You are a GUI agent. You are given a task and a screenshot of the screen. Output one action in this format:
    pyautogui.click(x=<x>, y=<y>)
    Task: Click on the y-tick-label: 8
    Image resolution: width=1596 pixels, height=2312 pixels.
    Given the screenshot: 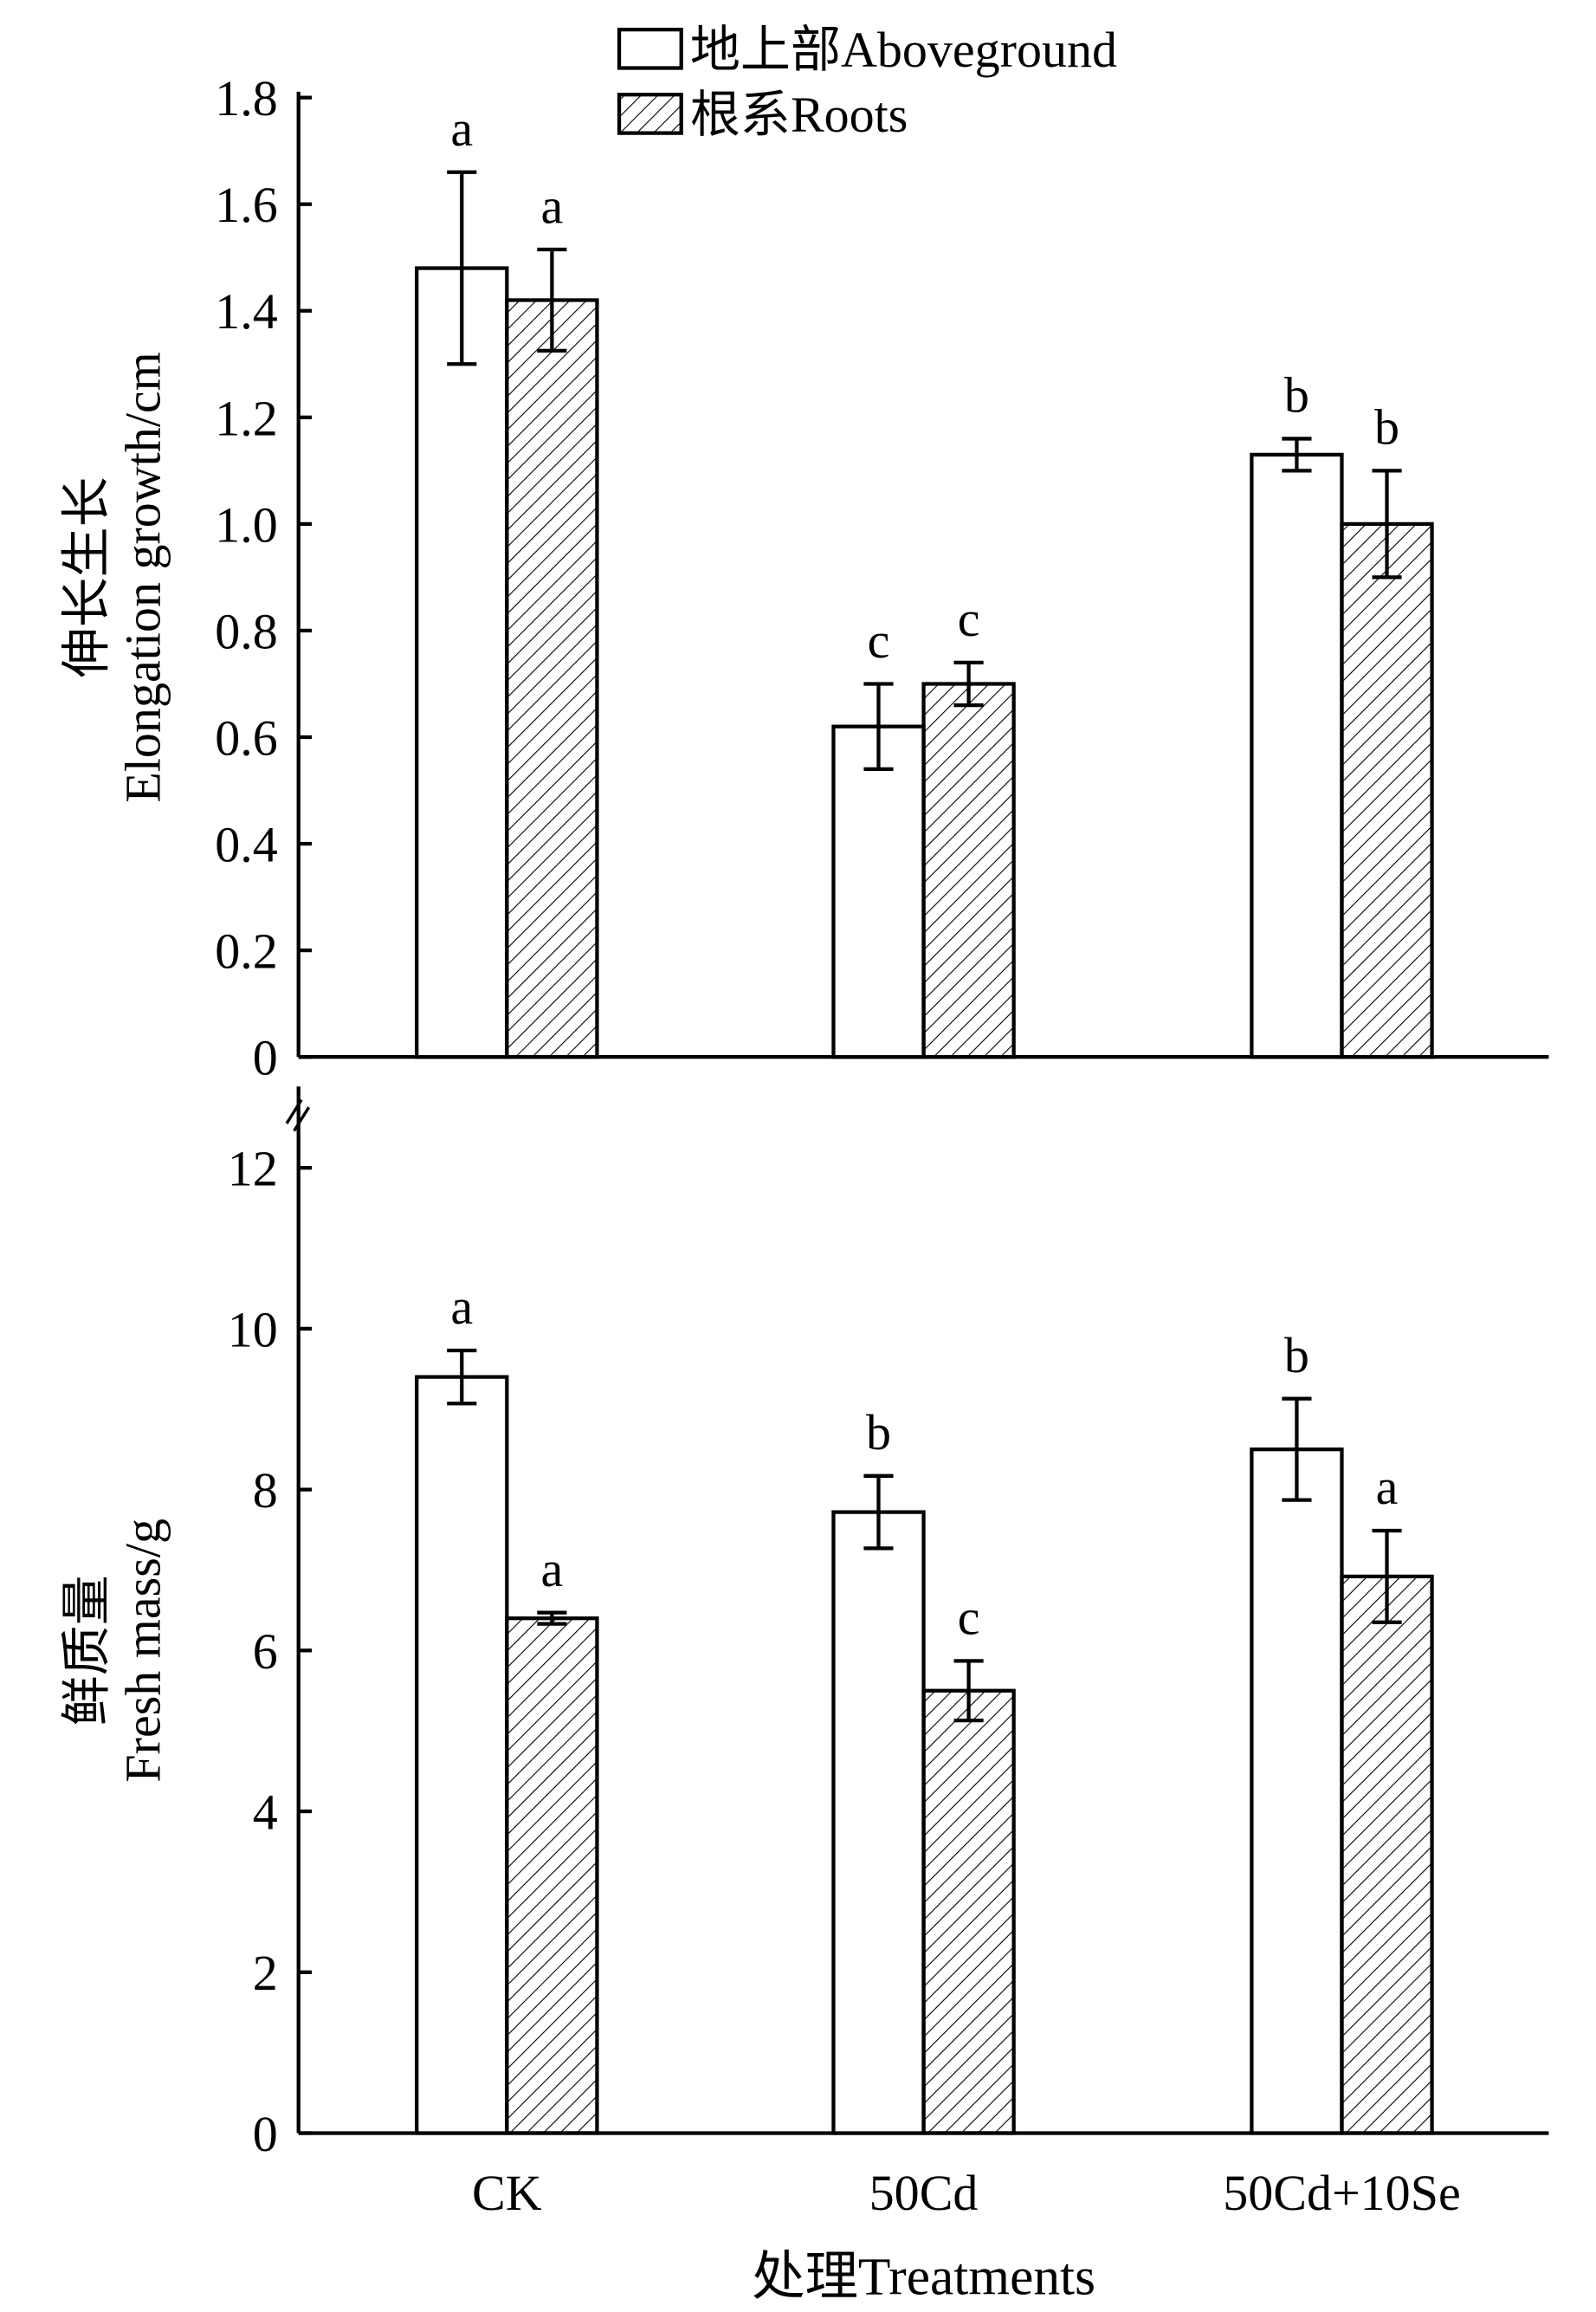 What is the action you would take?
    pyautogui.click(x=265, y=1490)
    